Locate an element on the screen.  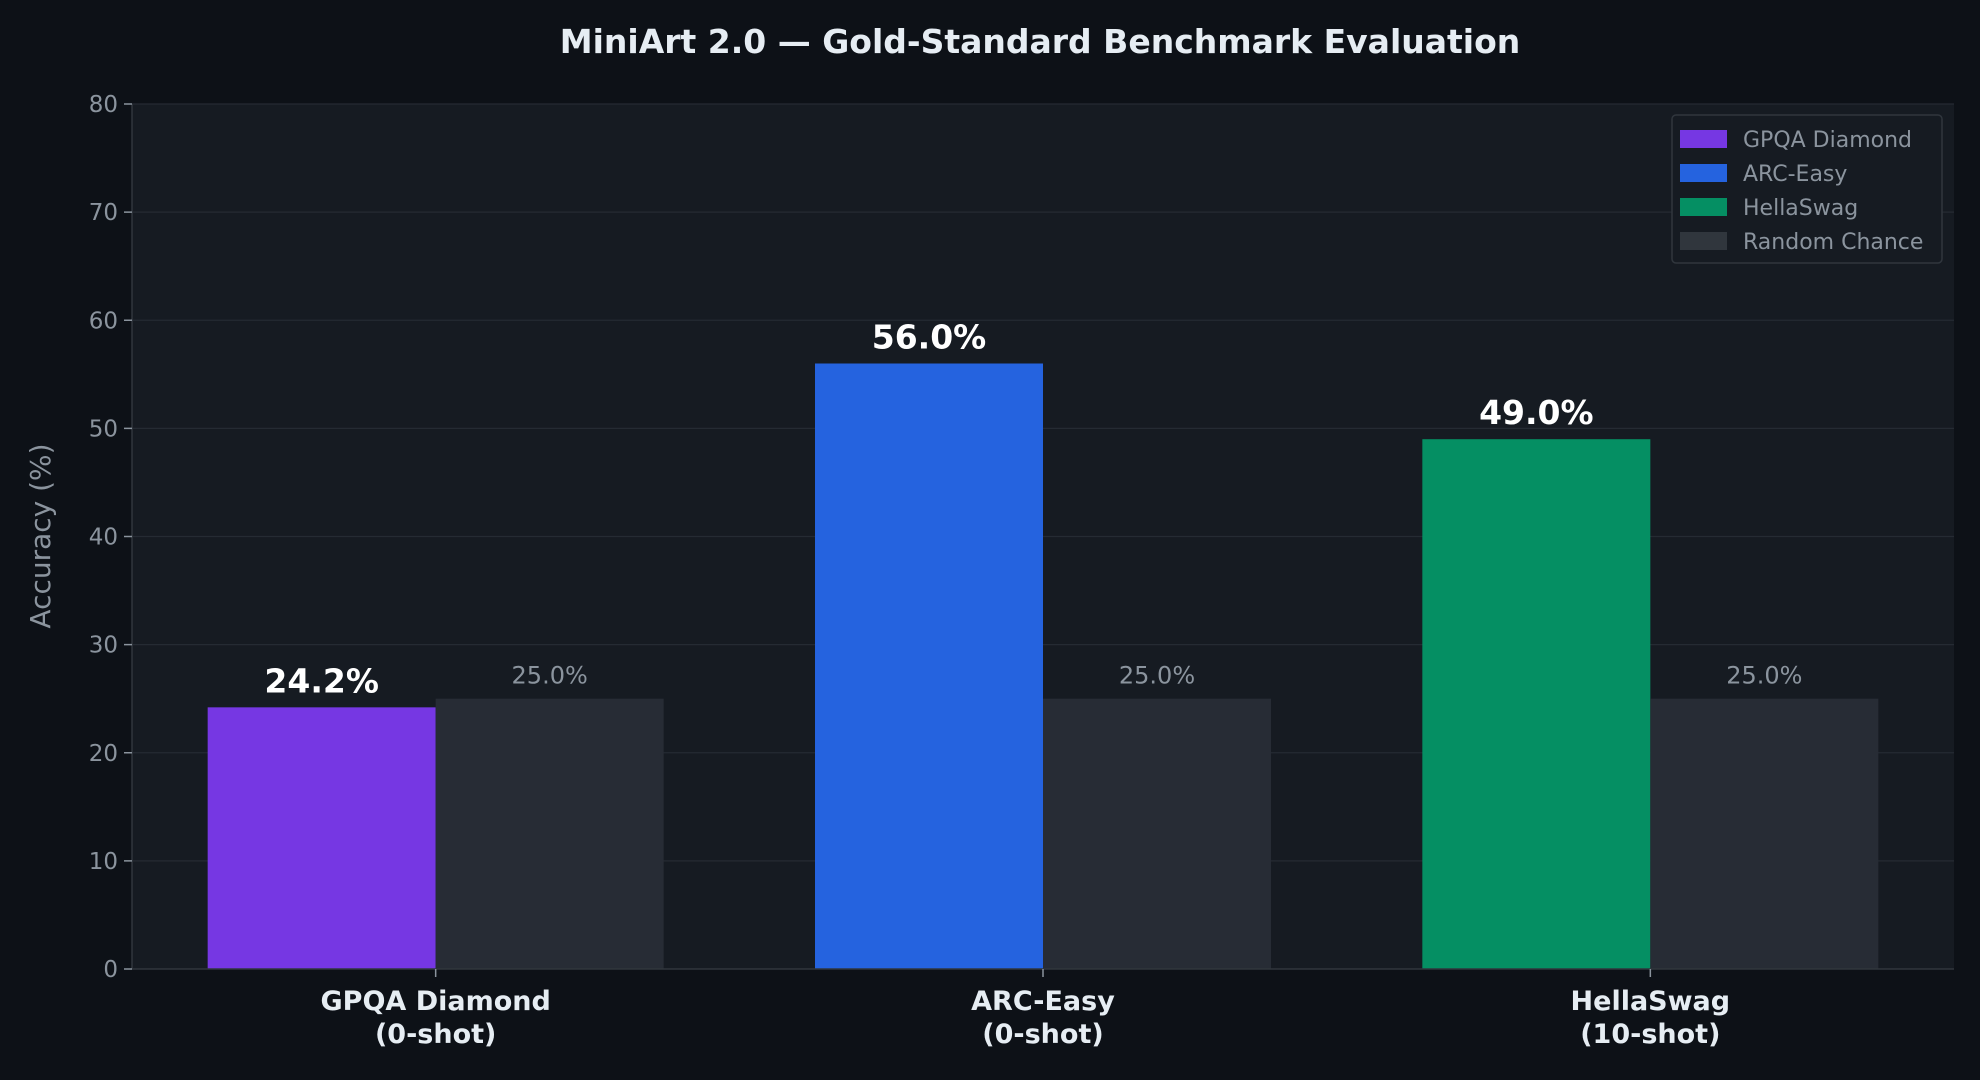
y-axis-label: Accuracy (%) is located at coordinates (40, 535).